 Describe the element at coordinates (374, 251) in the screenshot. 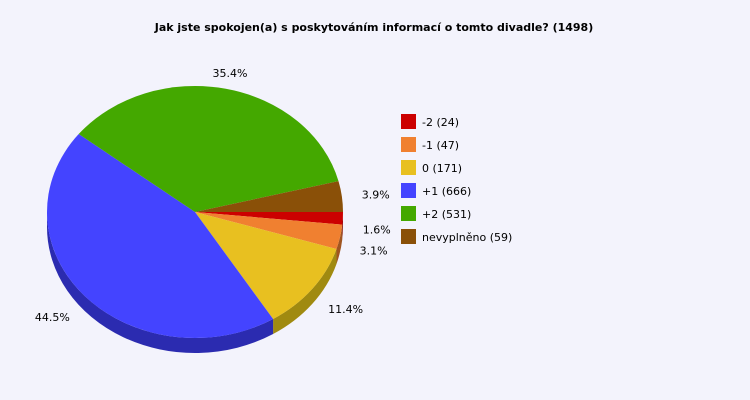

I see `percent-label-1: 3.1%` at that location.